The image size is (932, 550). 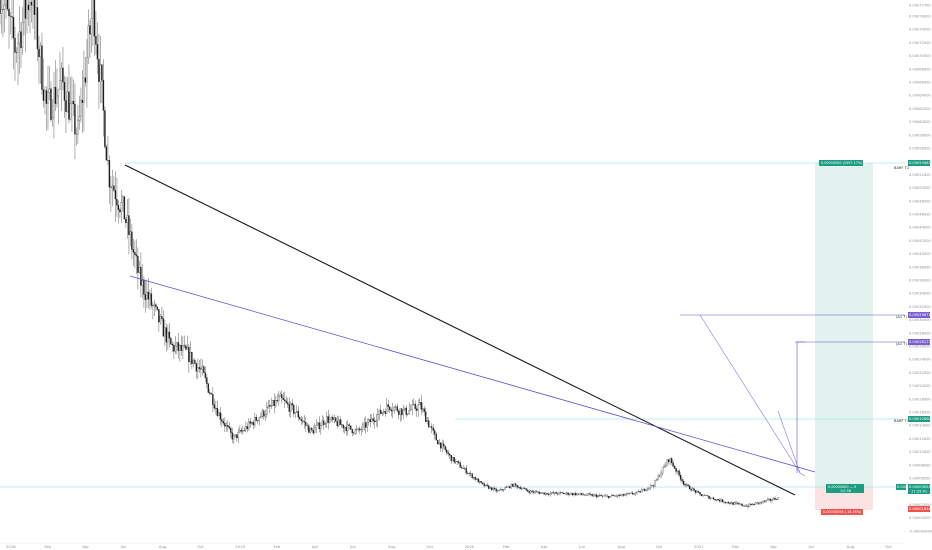 What do you see at coordinates (240, 546) in the screenshot?
I see `x-tick-label: 2019` at bounding box center [240, 546].